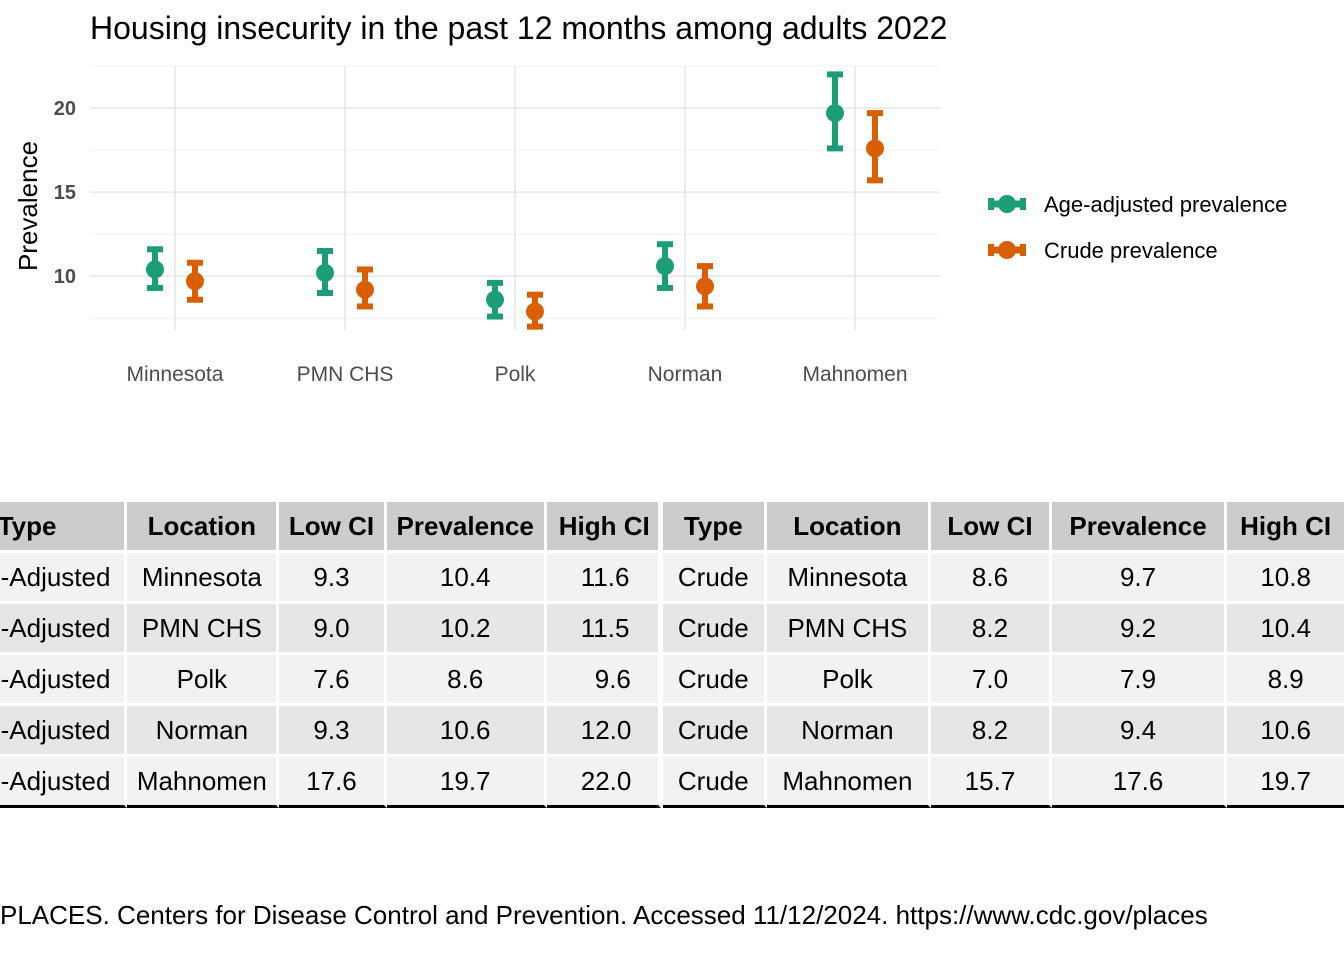 The width and height of the screenshot is (1344, 960). Describe the element at coordinates (28, 206) in the screenshot. I see `y-axis-title: Prevalence` at that location.